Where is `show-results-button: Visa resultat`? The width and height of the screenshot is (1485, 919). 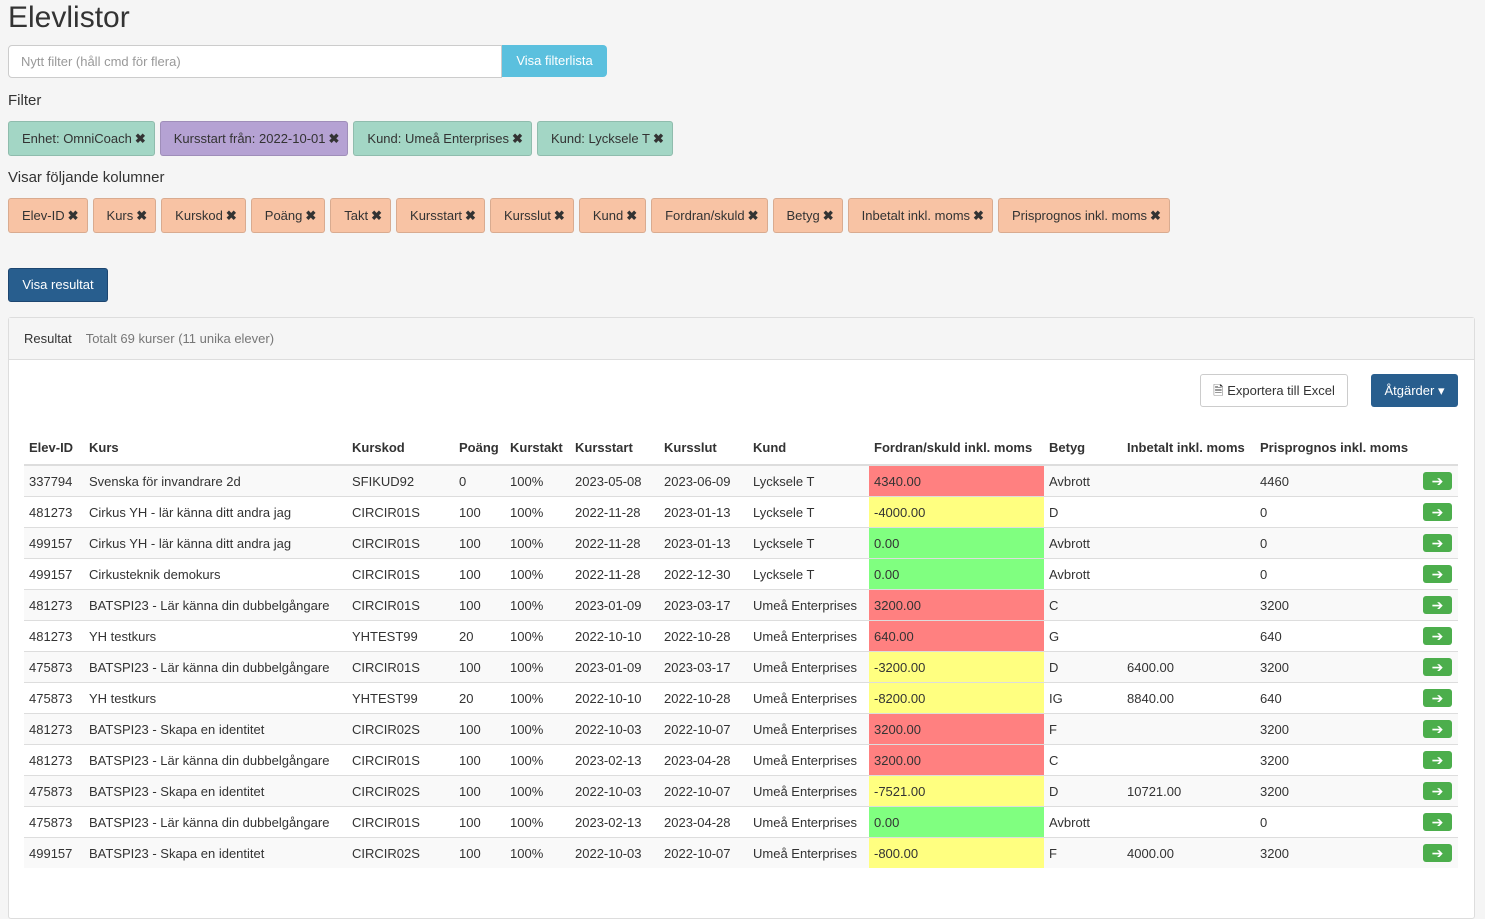
show-results-button: Visa resultat is located at coordinates (58, 285).